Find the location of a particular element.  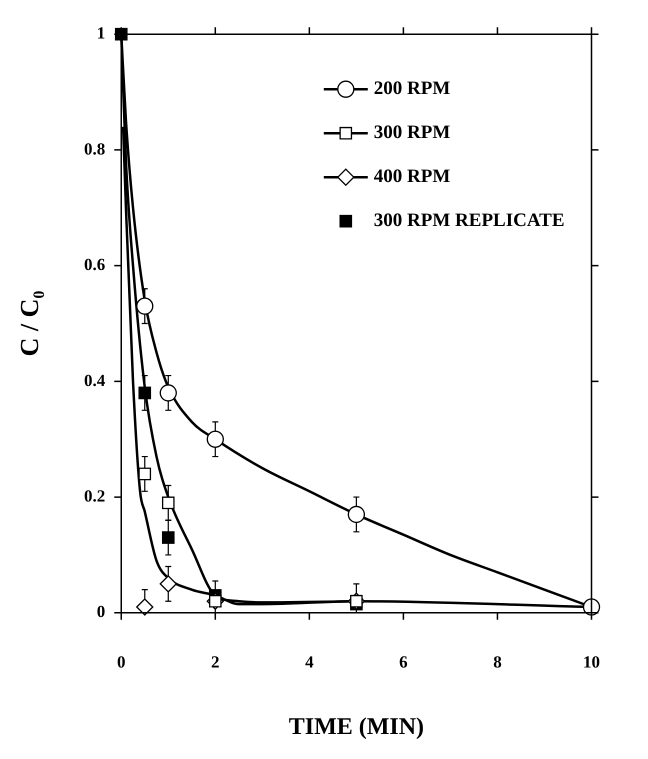

x-tick-label: 0 is located at coordinates (121, 662).